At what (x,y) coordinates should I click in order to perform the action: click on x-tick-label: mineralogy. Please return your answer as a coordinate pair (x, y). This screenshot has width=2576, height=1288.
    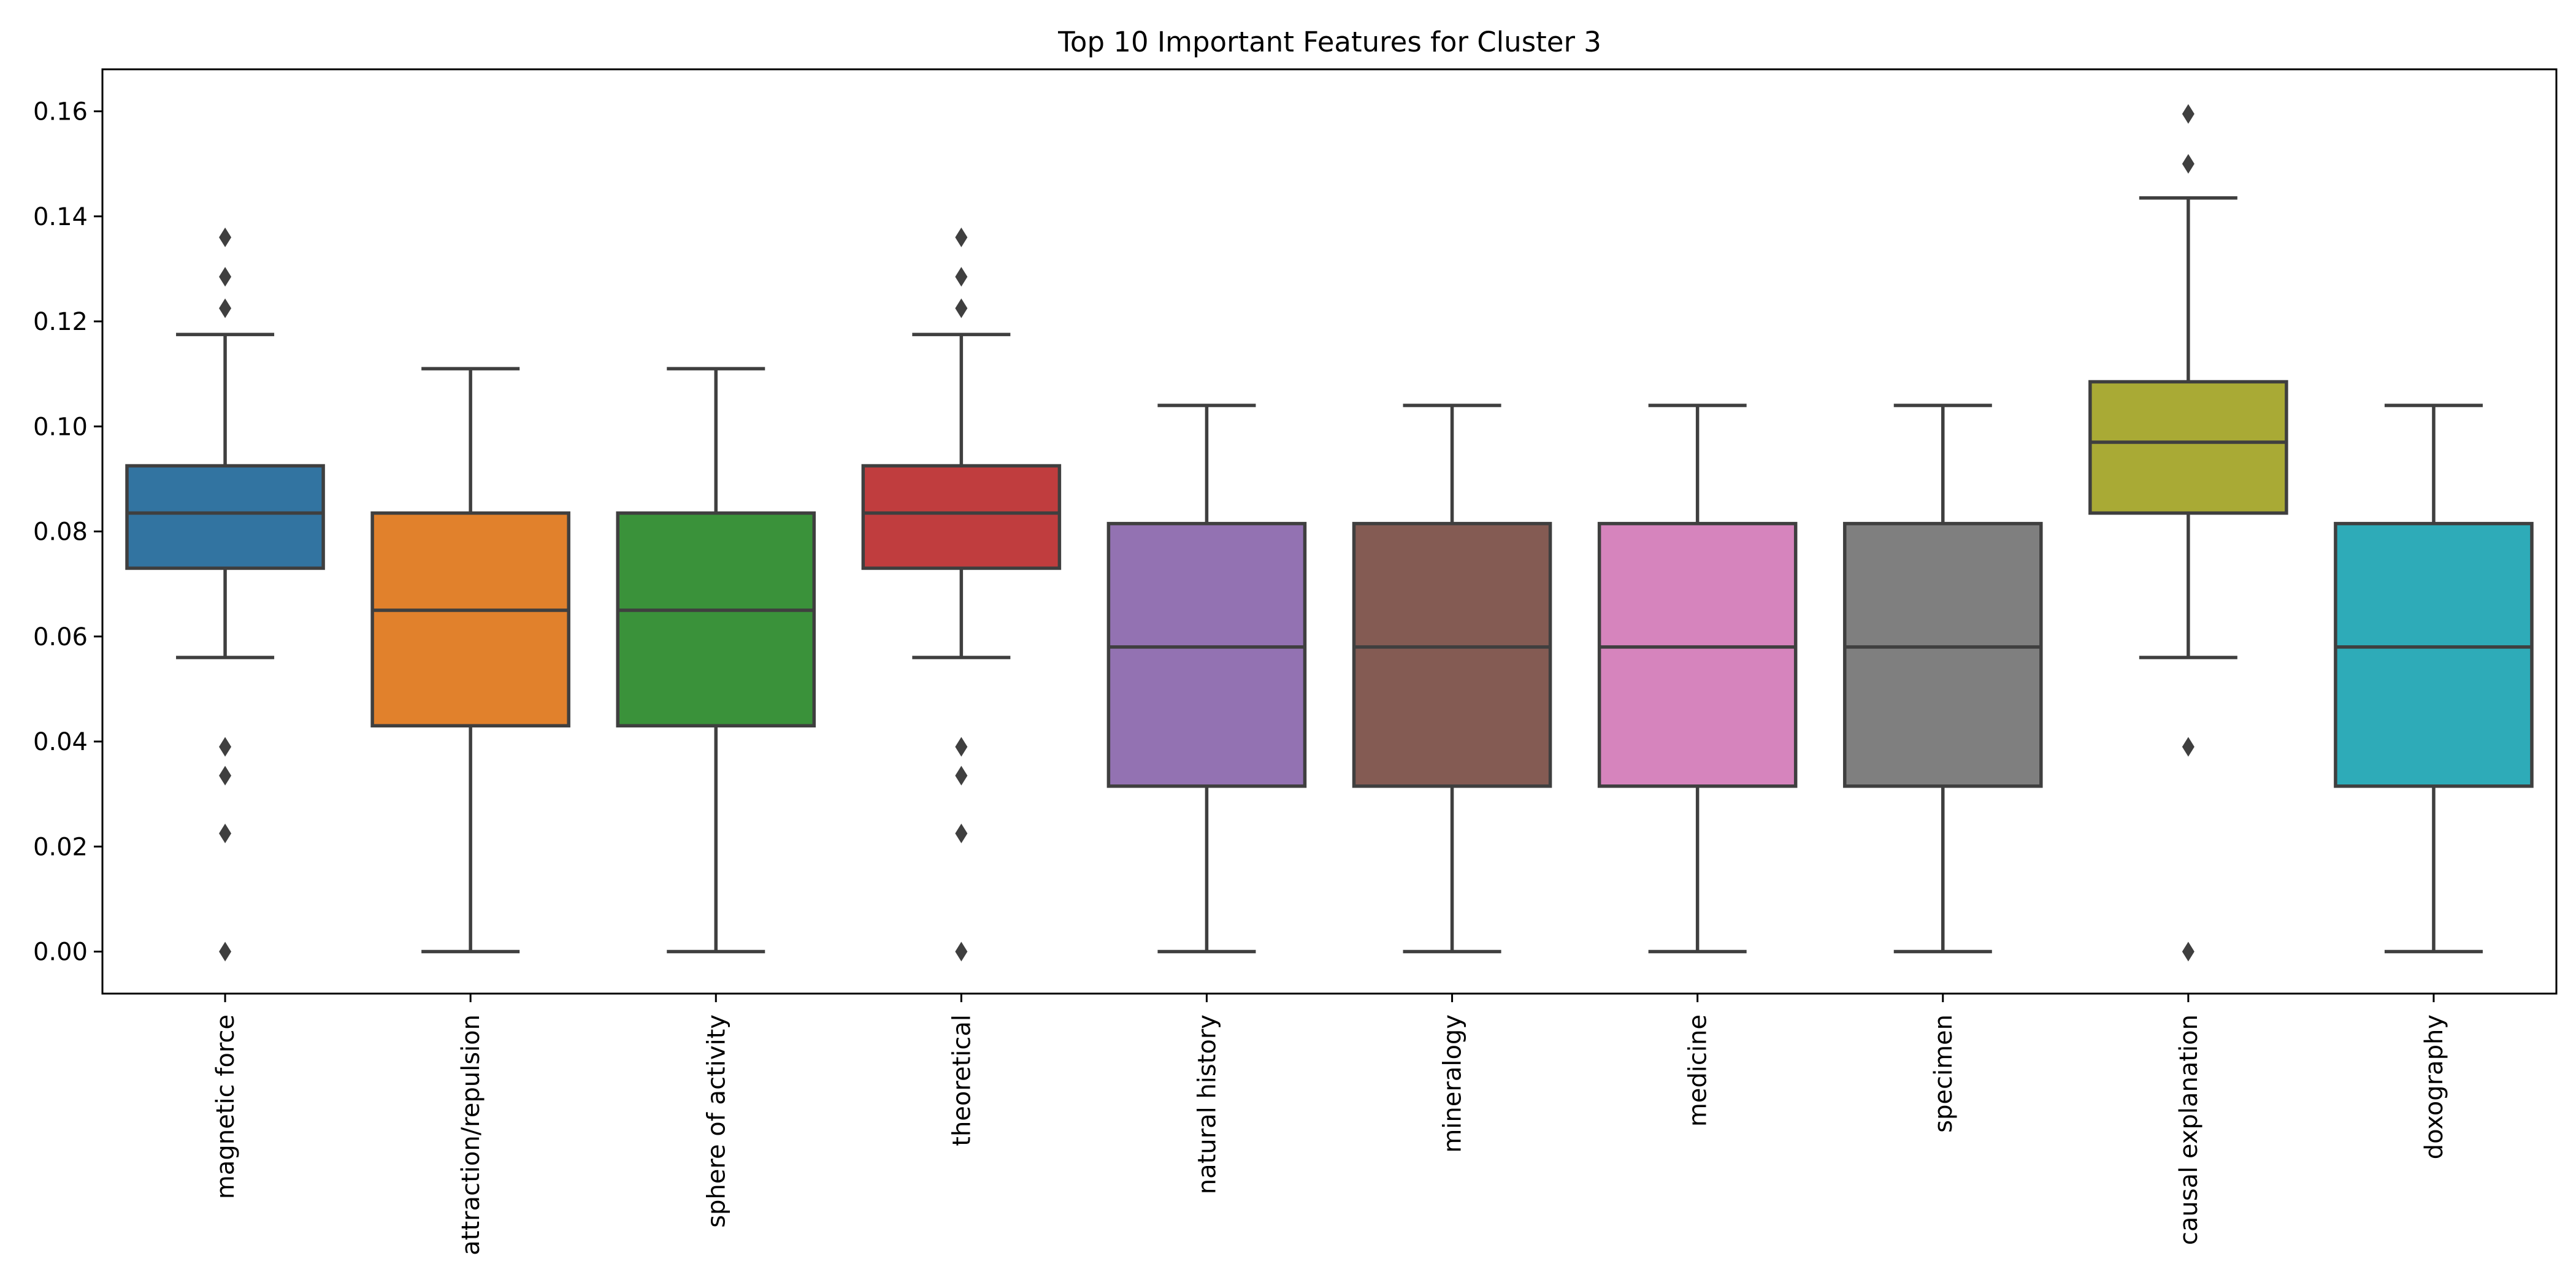
    Looking at the image, I should click on (1453, 1083).